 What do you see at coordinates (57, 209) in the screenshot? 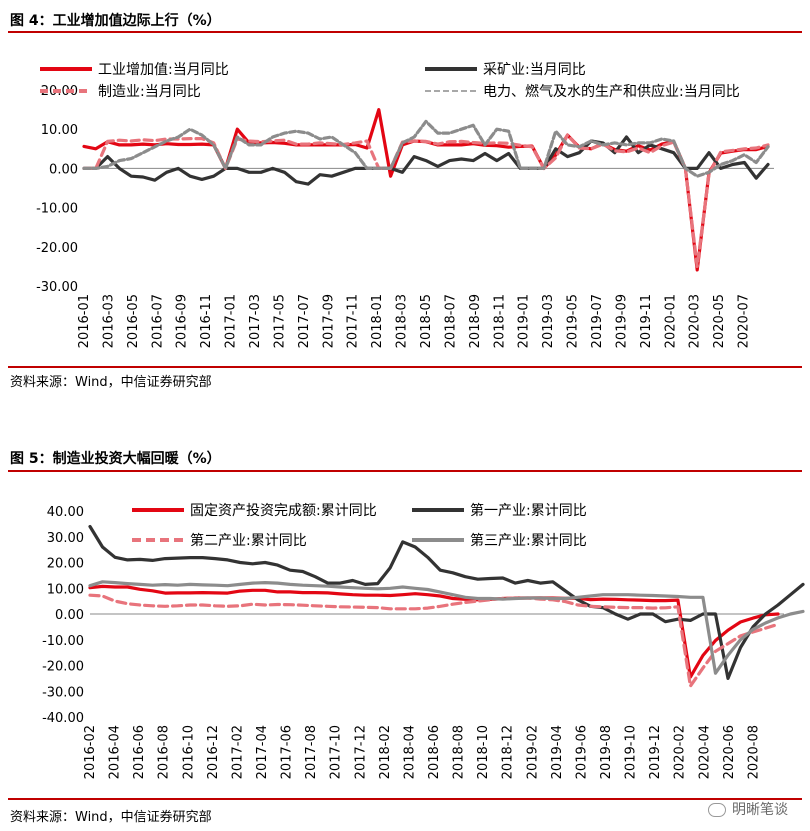
I see `chart1-ytick-label: -10.00` at bounding box center [57, 209].